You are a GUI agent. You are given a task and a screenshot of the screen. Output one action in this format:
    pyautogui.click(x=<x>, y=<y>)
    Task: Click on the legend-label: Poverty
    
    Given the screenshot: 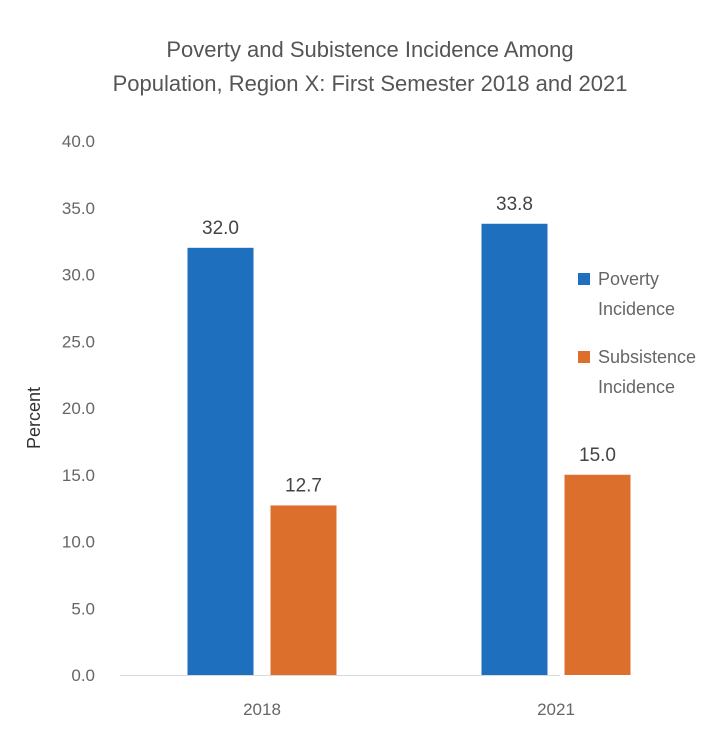 What is the action you would take?
    pyautogui.click(x=628, y=279)
    